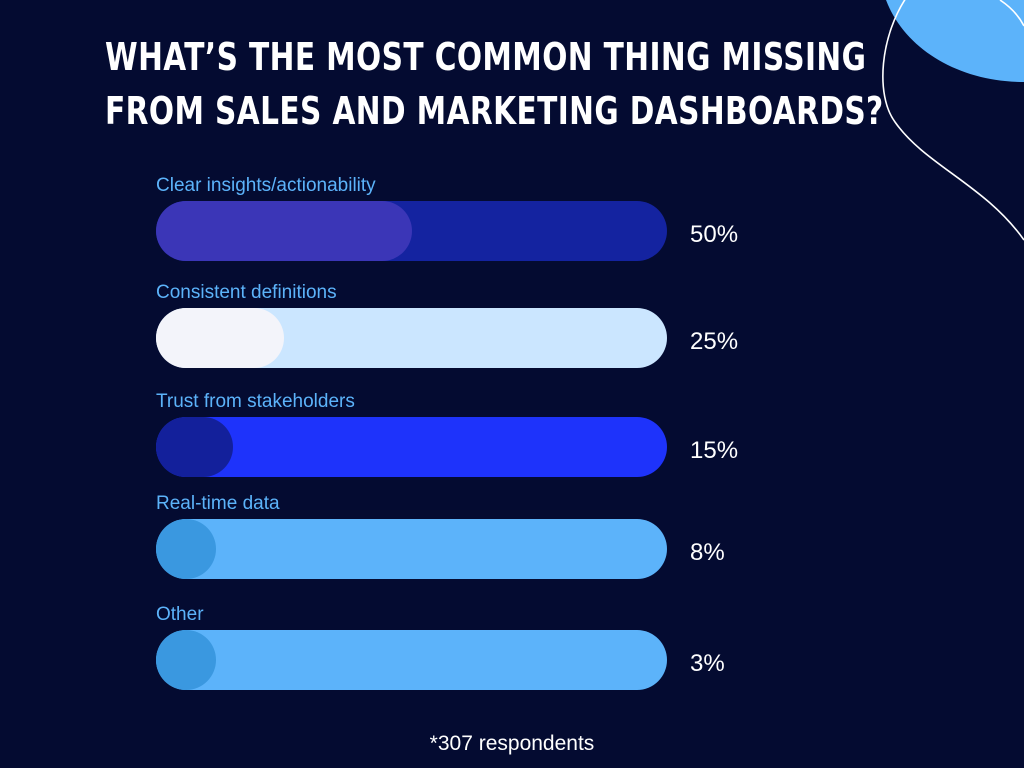 This screenshot has width=1024, height=768. Describe the element at coordinates (180, 614) in the screenshot. I see `bar-label: Other` at that location.